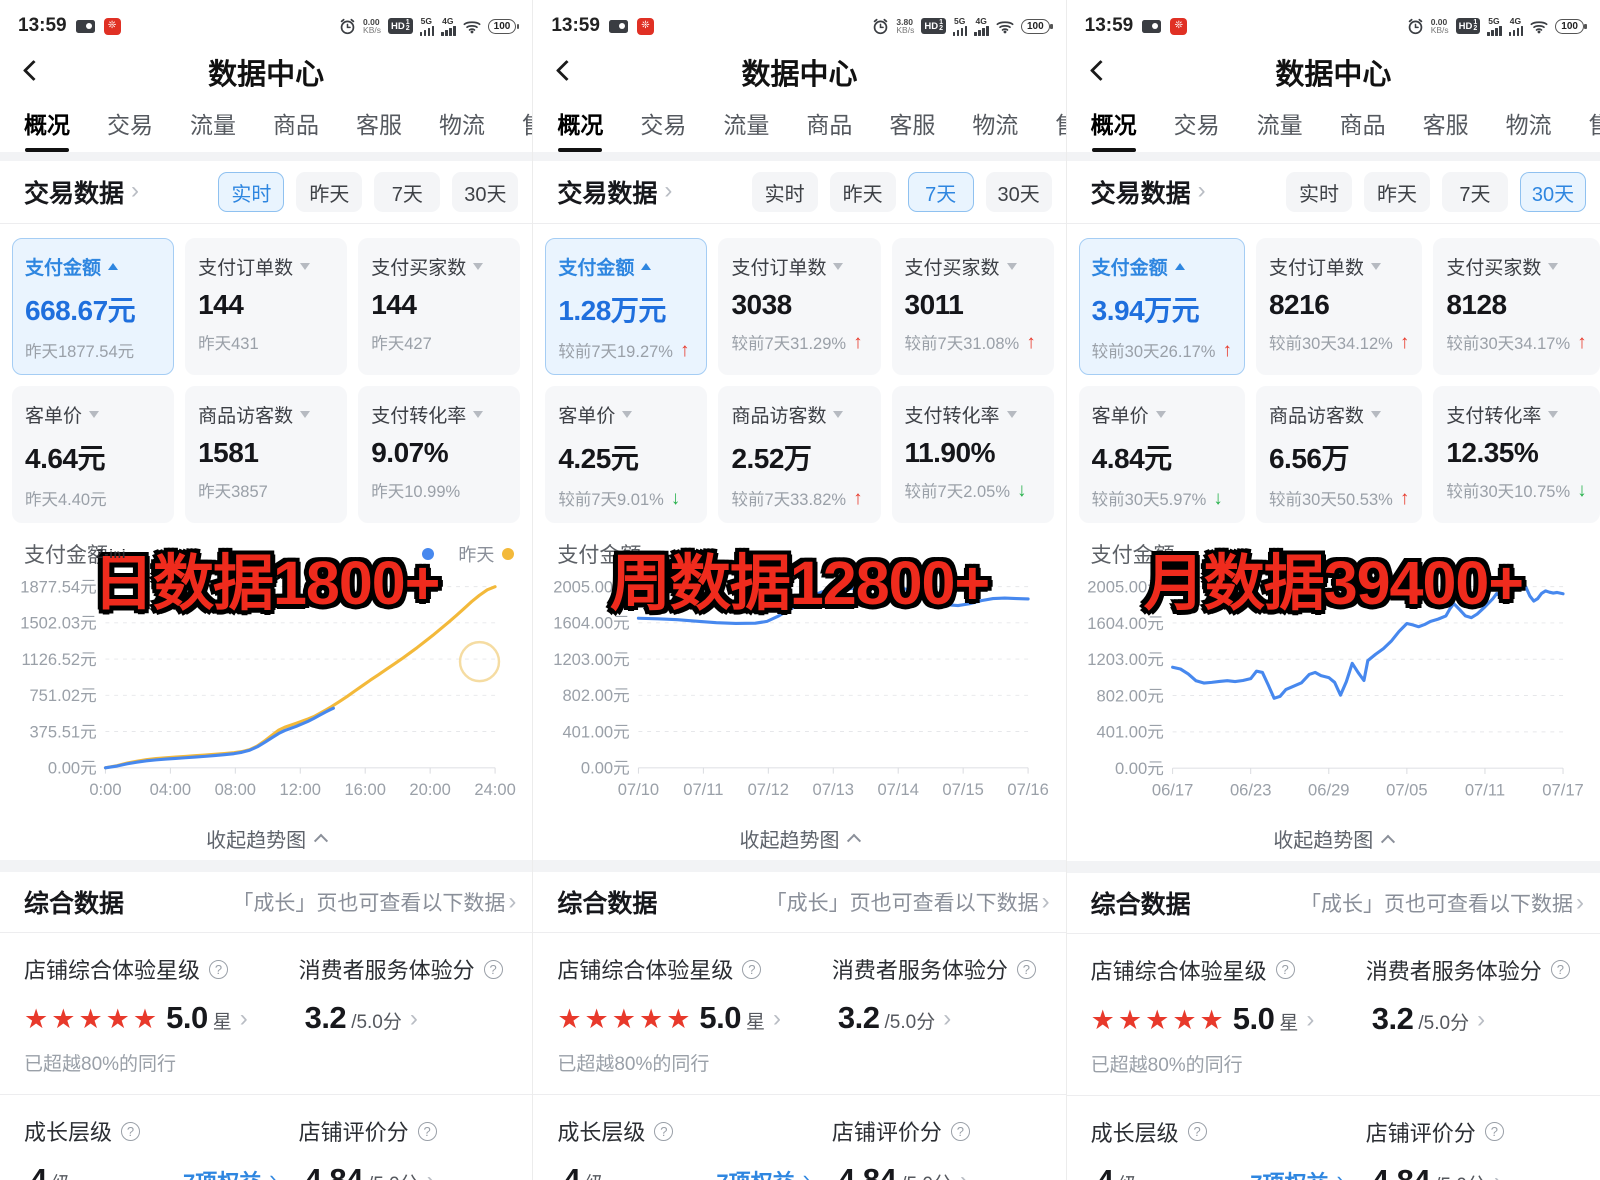 The image size is (1600, 1180). I want to click on metric-card-conversion-rate: 支付转化率 12.35% 较前30天10.75% ↓, so click(1516, 454).